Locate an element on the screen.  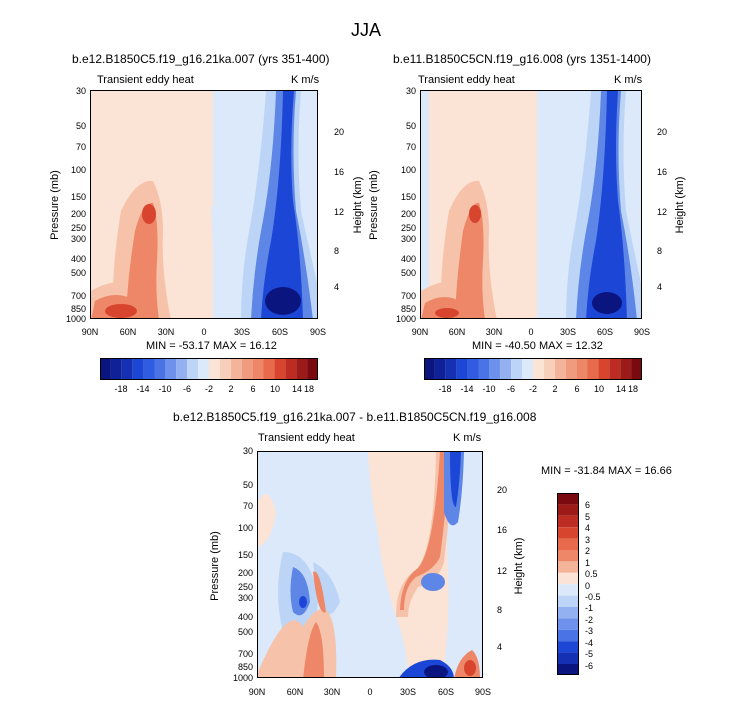
panel3-y-right-tick: 20 is located at coordinates (502, 490).